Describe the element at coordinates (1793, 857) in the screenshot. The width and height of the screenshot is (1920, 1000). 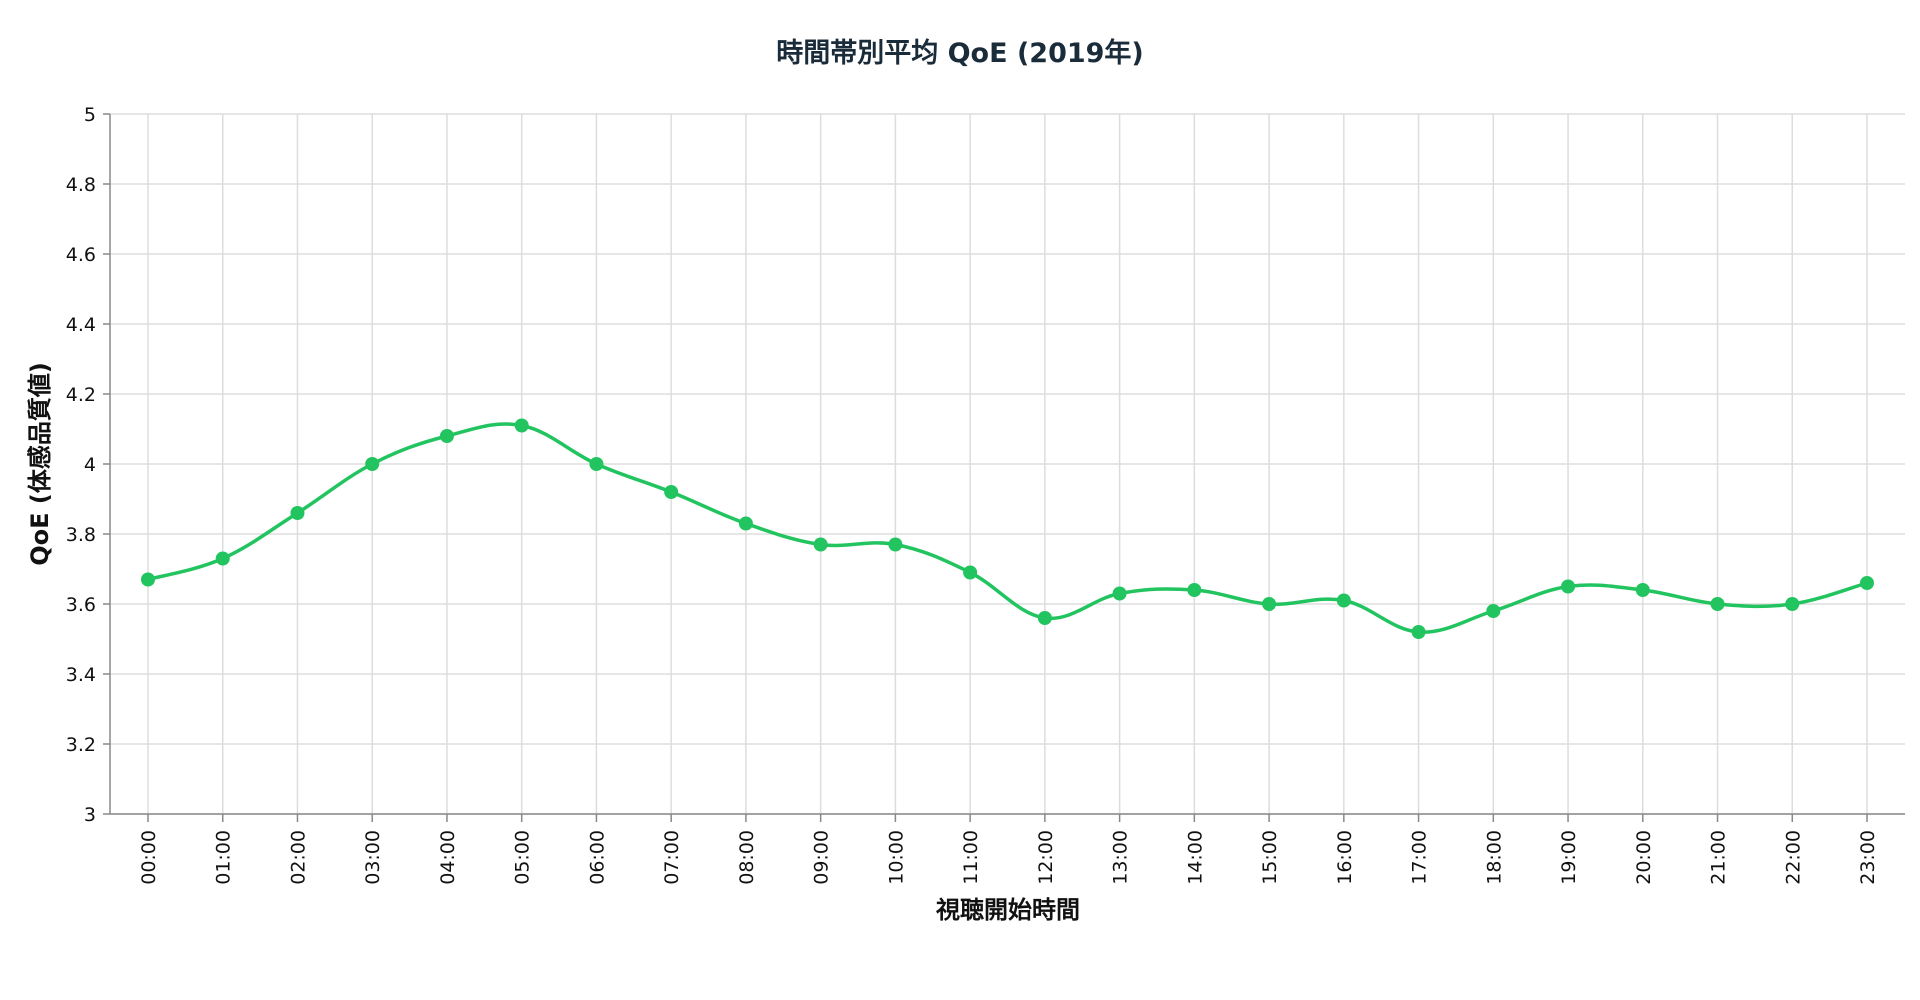
I see `x-tick-label: 22:00` at that location.